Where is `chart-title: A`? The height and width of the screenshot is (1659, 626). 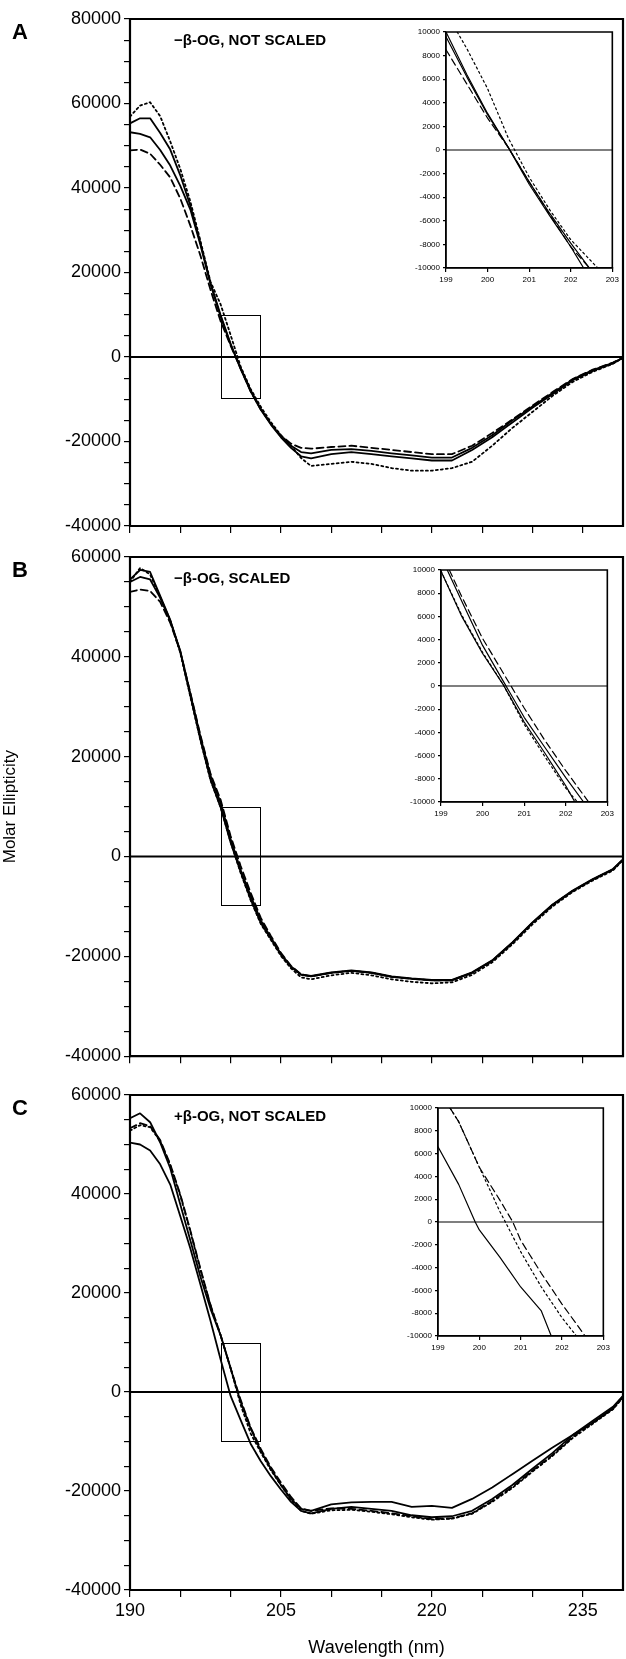 chart-title: A is located at coordinates (20, 32).